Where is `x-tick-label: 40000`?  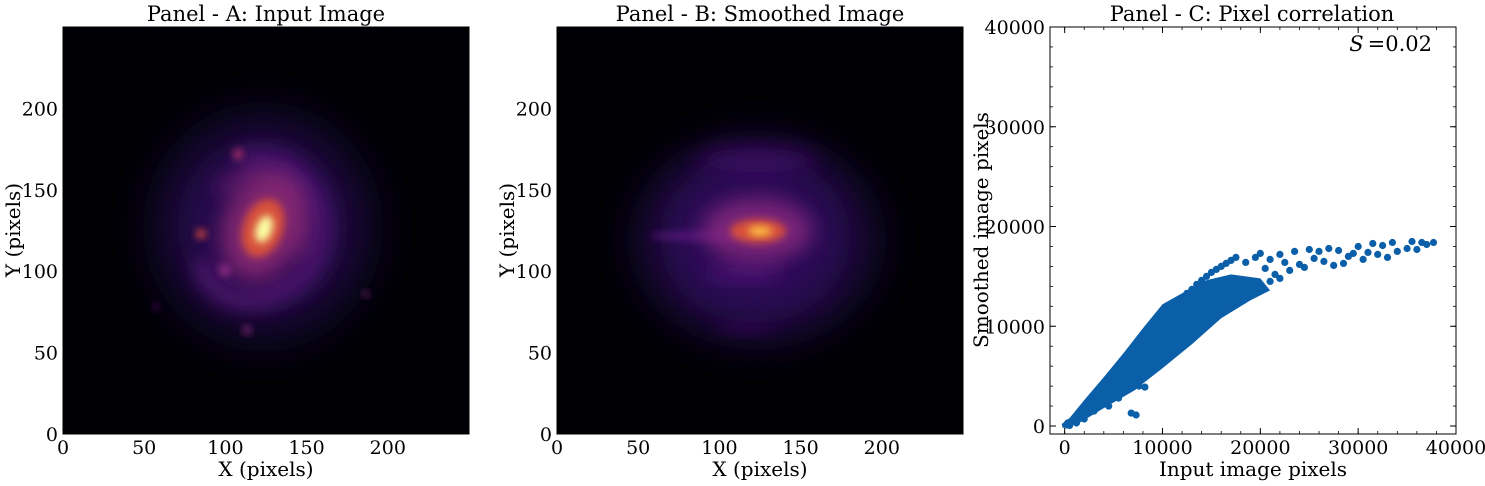 x-tick-label: 40000 is located at coordinates (1455, 448).